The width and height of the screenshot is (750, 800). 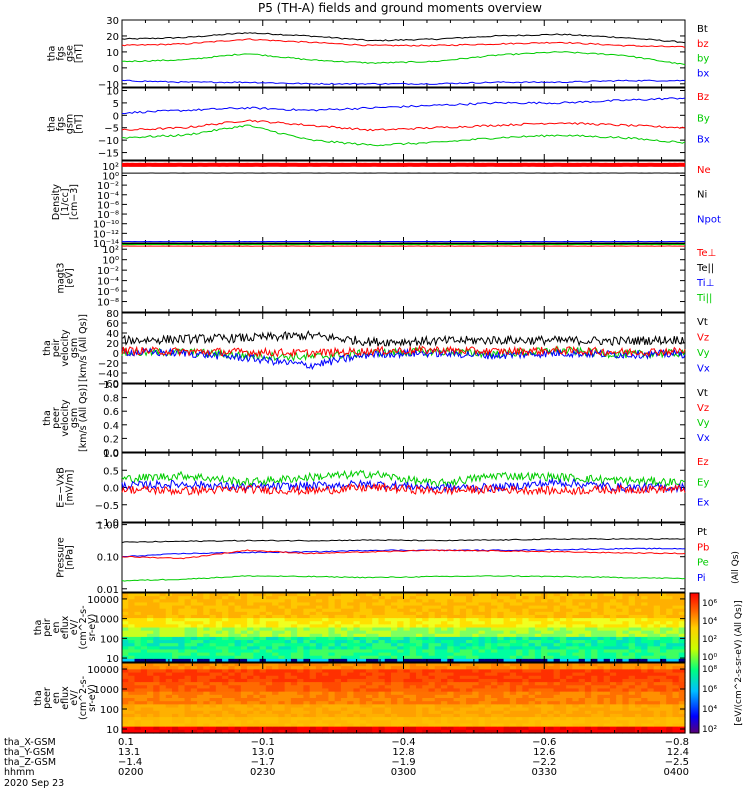 I want to click on legend-entry: Vy, so click(x=703, y=353).